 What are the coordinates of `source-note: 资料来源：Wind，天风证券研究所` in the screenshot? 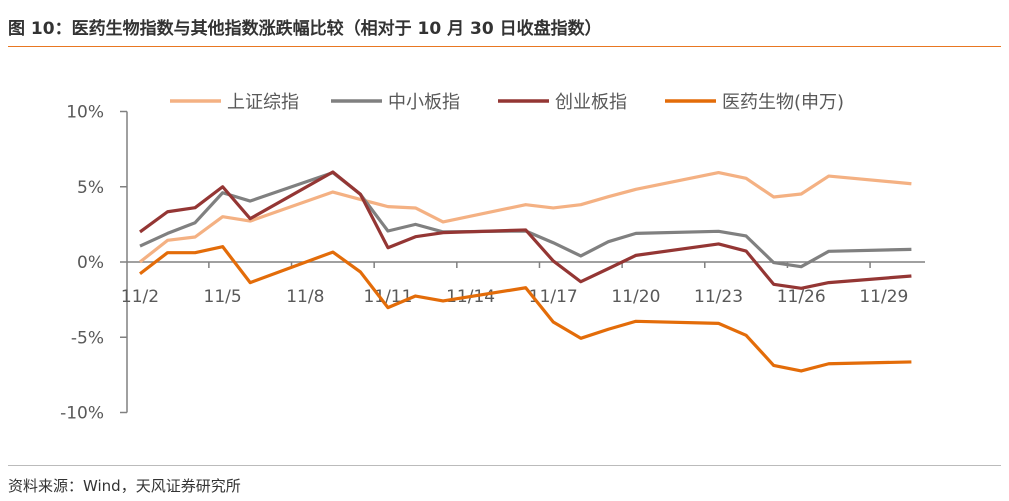 It's located at (124, 486).